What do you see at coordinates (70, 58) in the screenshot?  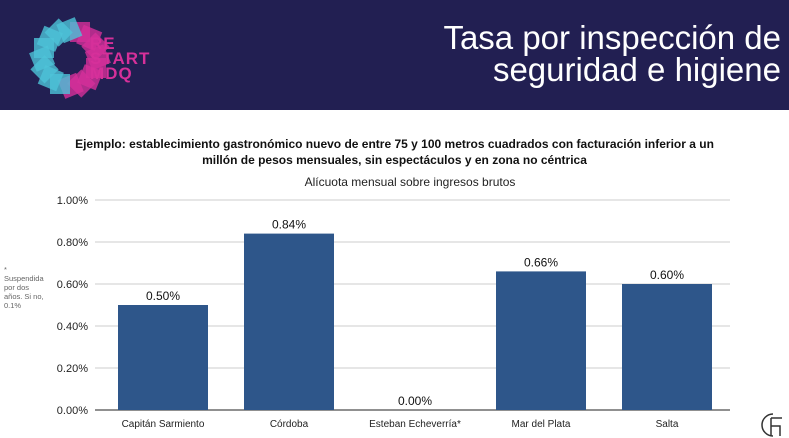 I see `restart-logo-icon` at bounding box center [70, 58].